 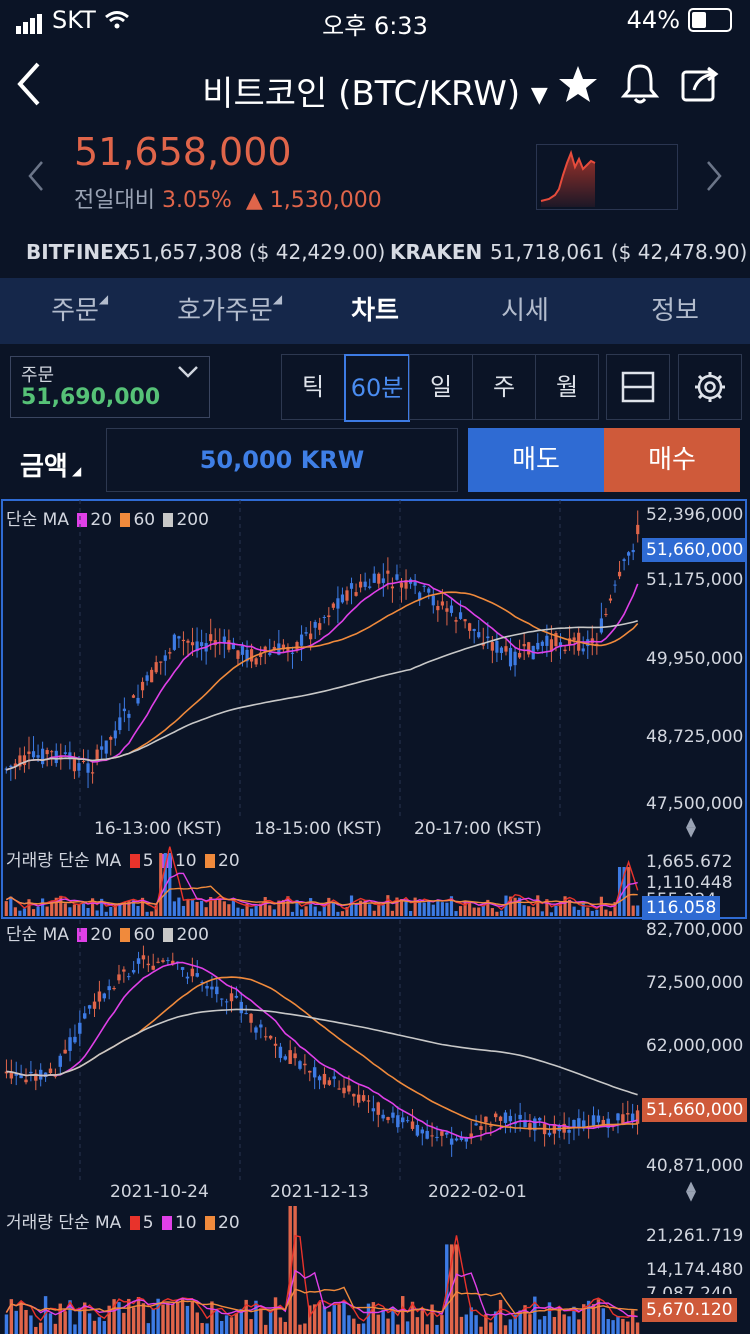 I want to click on page-title: 비트코인 (BTC/KRW) ▼, so click(x=375, y=90).